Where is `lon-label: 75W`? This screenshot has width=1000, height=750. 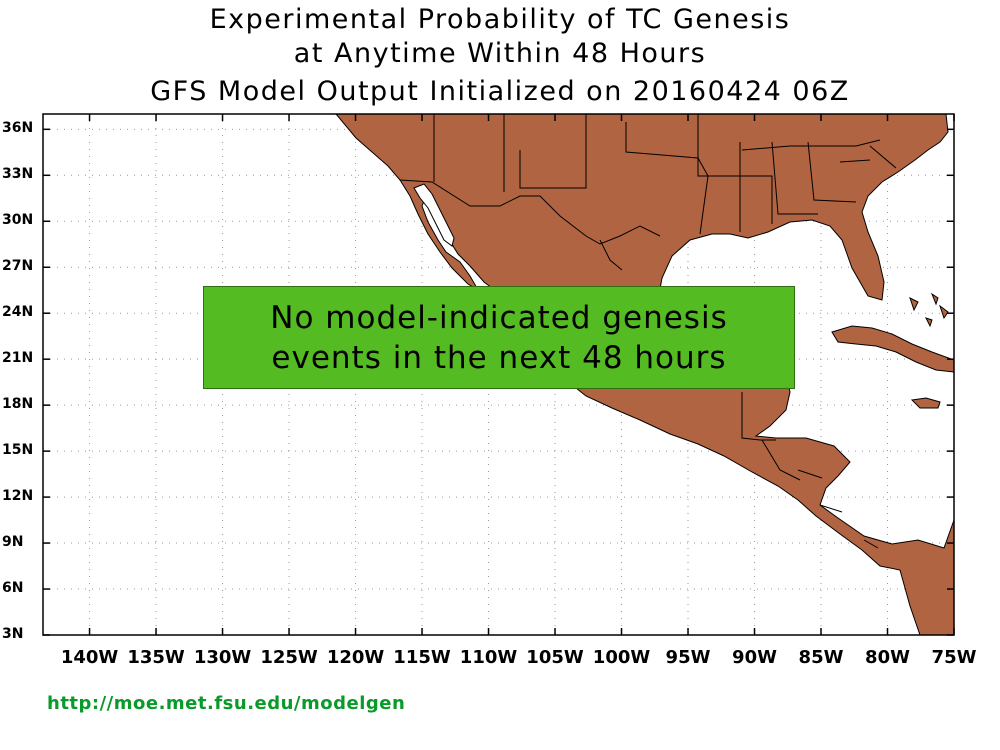
lon-label: 75W is located at coordinates (954, 657).